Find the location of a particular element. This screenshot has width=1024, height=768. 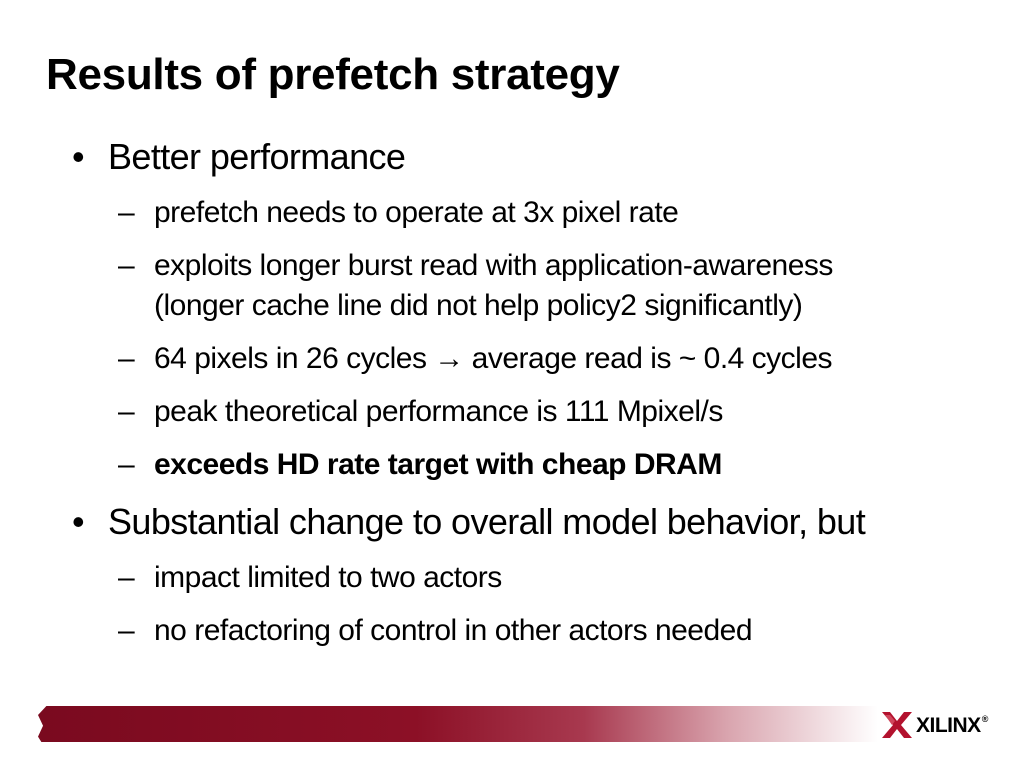

slide-title: Results of prefetch strategy is located at coordinates (333, 74).